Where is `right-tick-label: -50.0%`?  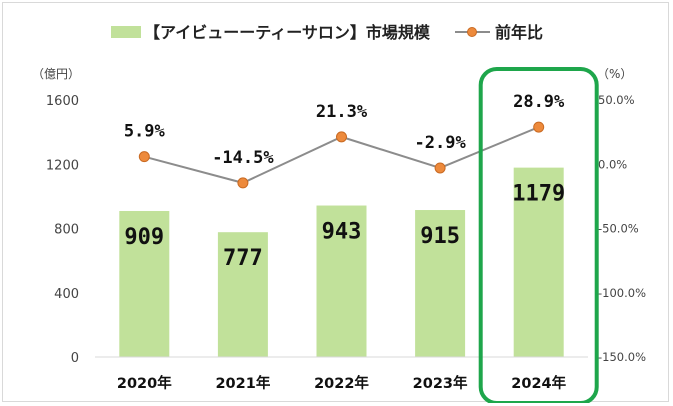
right-tick-label: -50.0% is located at coordinates (618, 229).